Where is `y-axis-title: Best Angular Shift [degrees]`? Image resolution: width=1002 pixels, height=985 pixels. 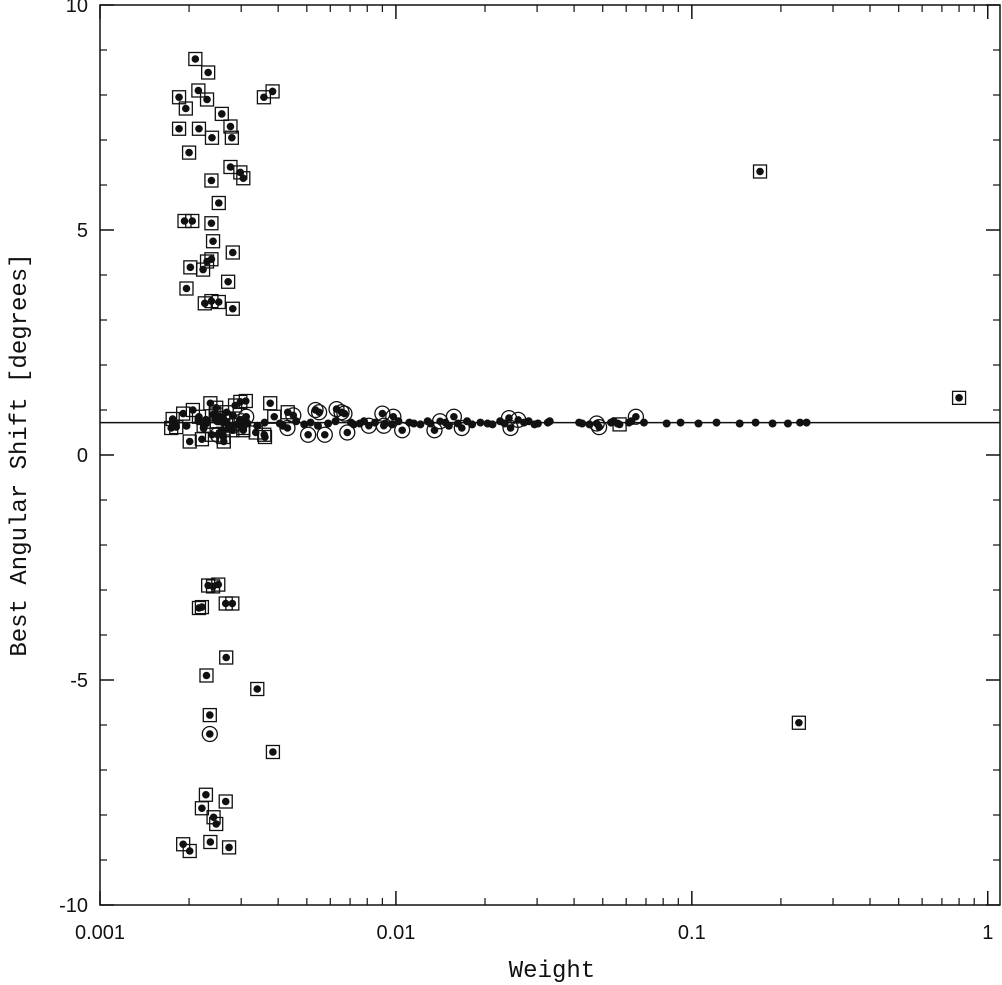 y-axis-title: Best Angular Shift [degrees] is located at coordinates (20, 454).